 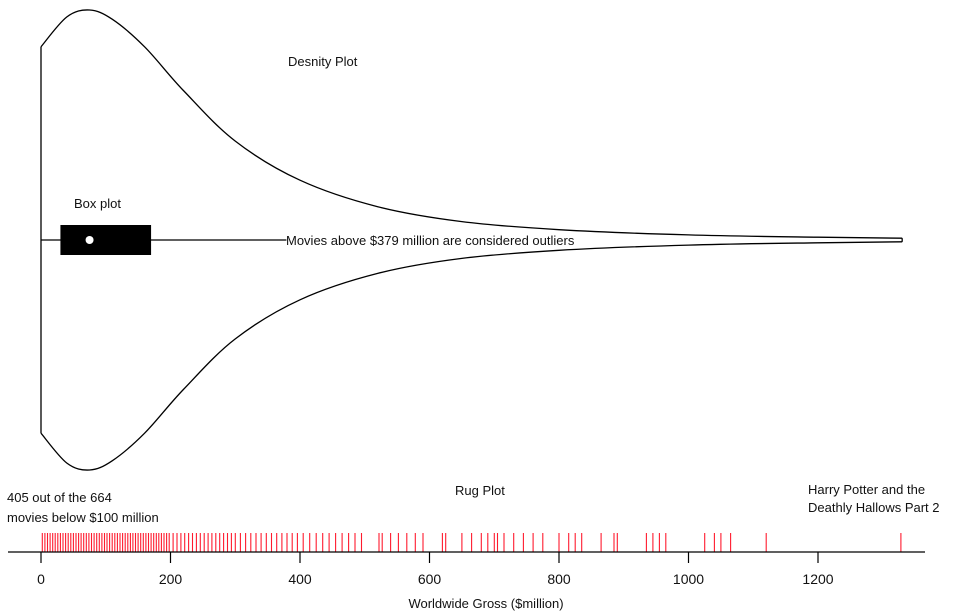 What do you see at coordinates (106, 240) in the screenshot?
I see `box-iqr` at bounding box center [106, 240].